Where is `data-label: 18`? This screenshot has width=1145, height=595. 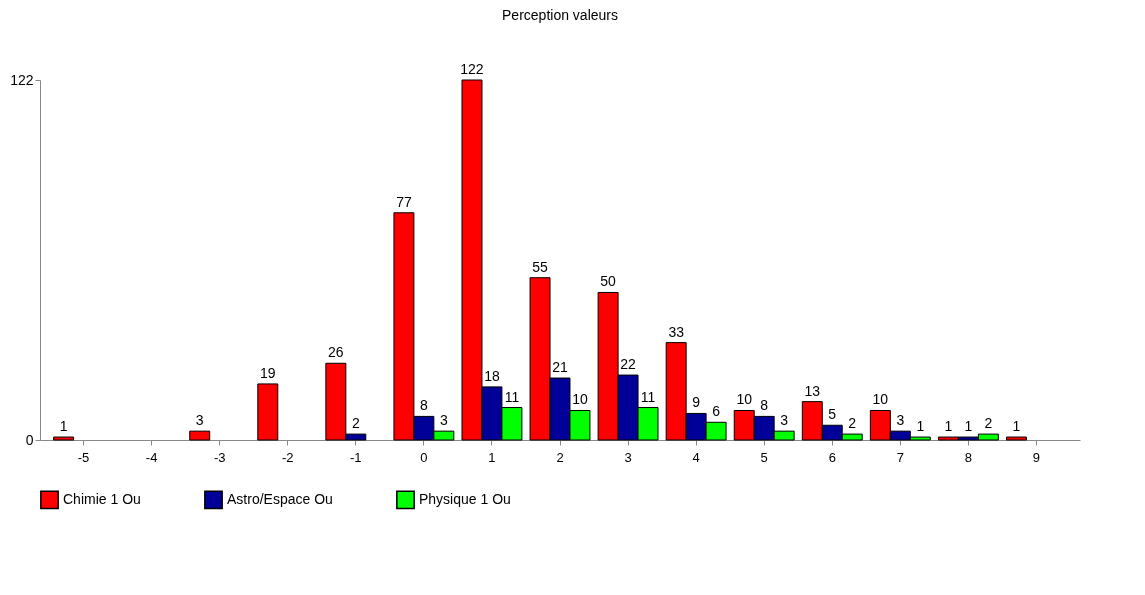
data-label: 18 is located at coordinates (492, 375).